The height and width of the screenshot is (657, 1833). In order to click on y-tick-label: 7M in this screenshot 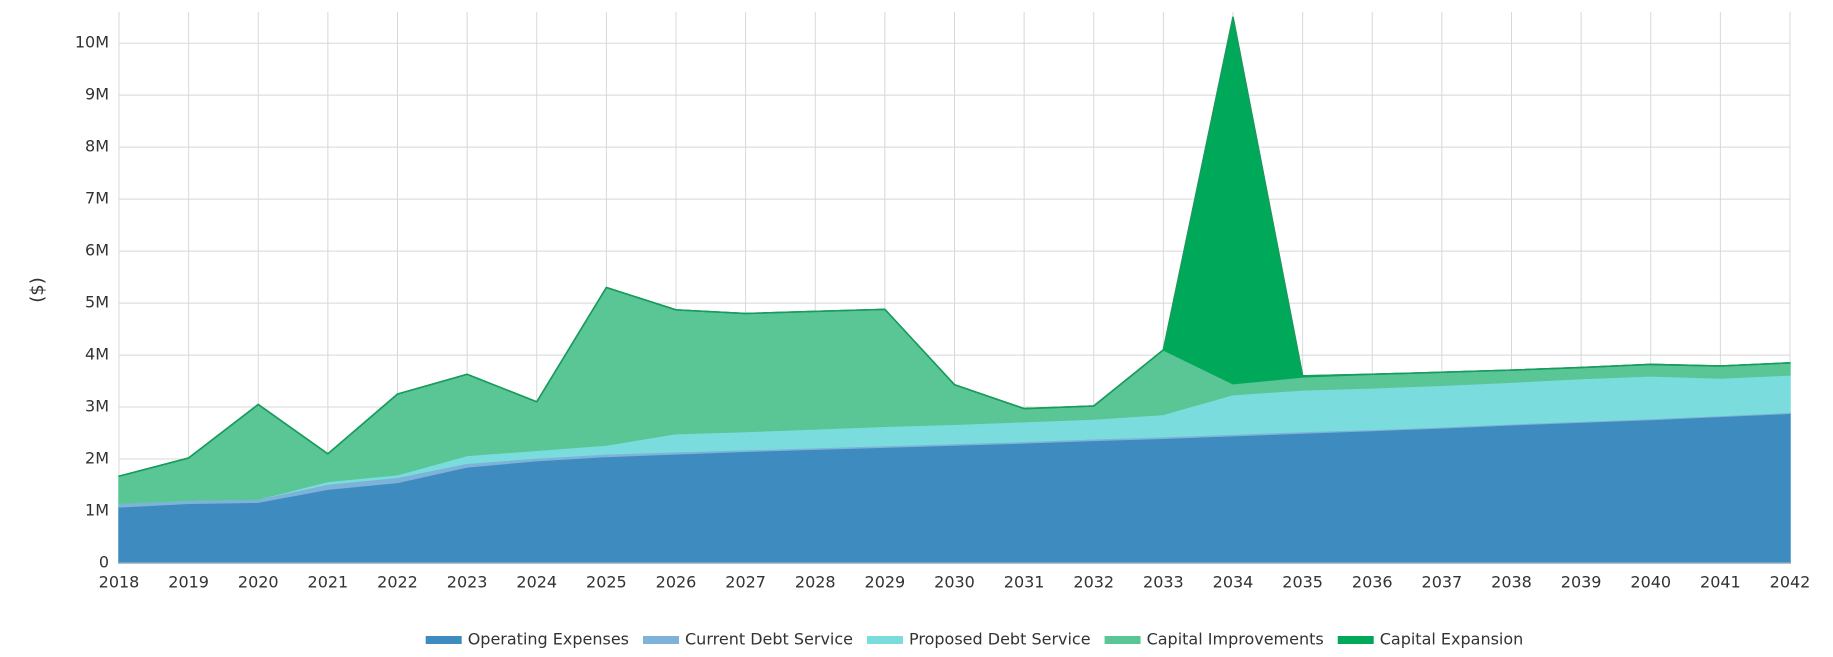, I will do `click(97, 198)`.